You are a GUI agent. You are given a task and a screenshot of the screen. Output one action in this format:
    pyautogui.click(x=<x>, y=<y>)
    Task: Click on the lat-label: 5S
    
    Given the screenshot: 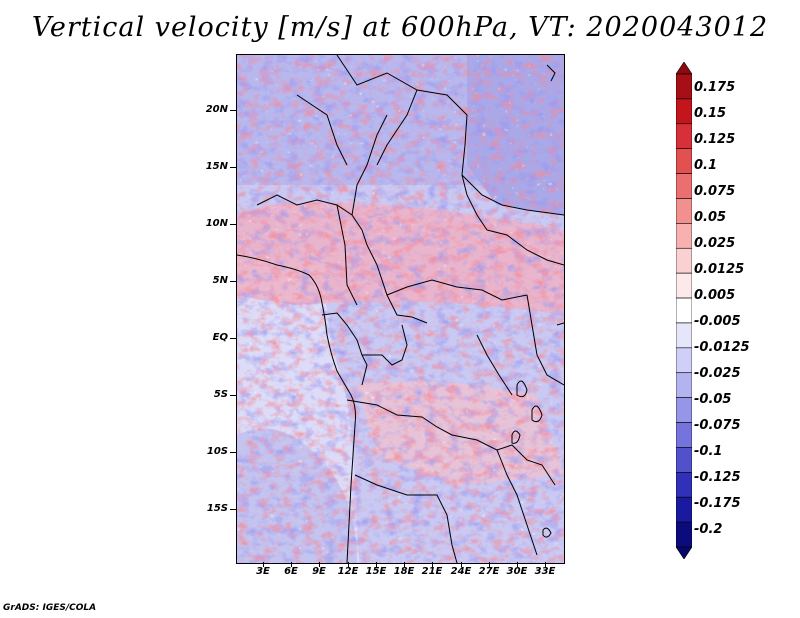 What is the action you would take?
    pyautogui.click(x=220, y=394)
    